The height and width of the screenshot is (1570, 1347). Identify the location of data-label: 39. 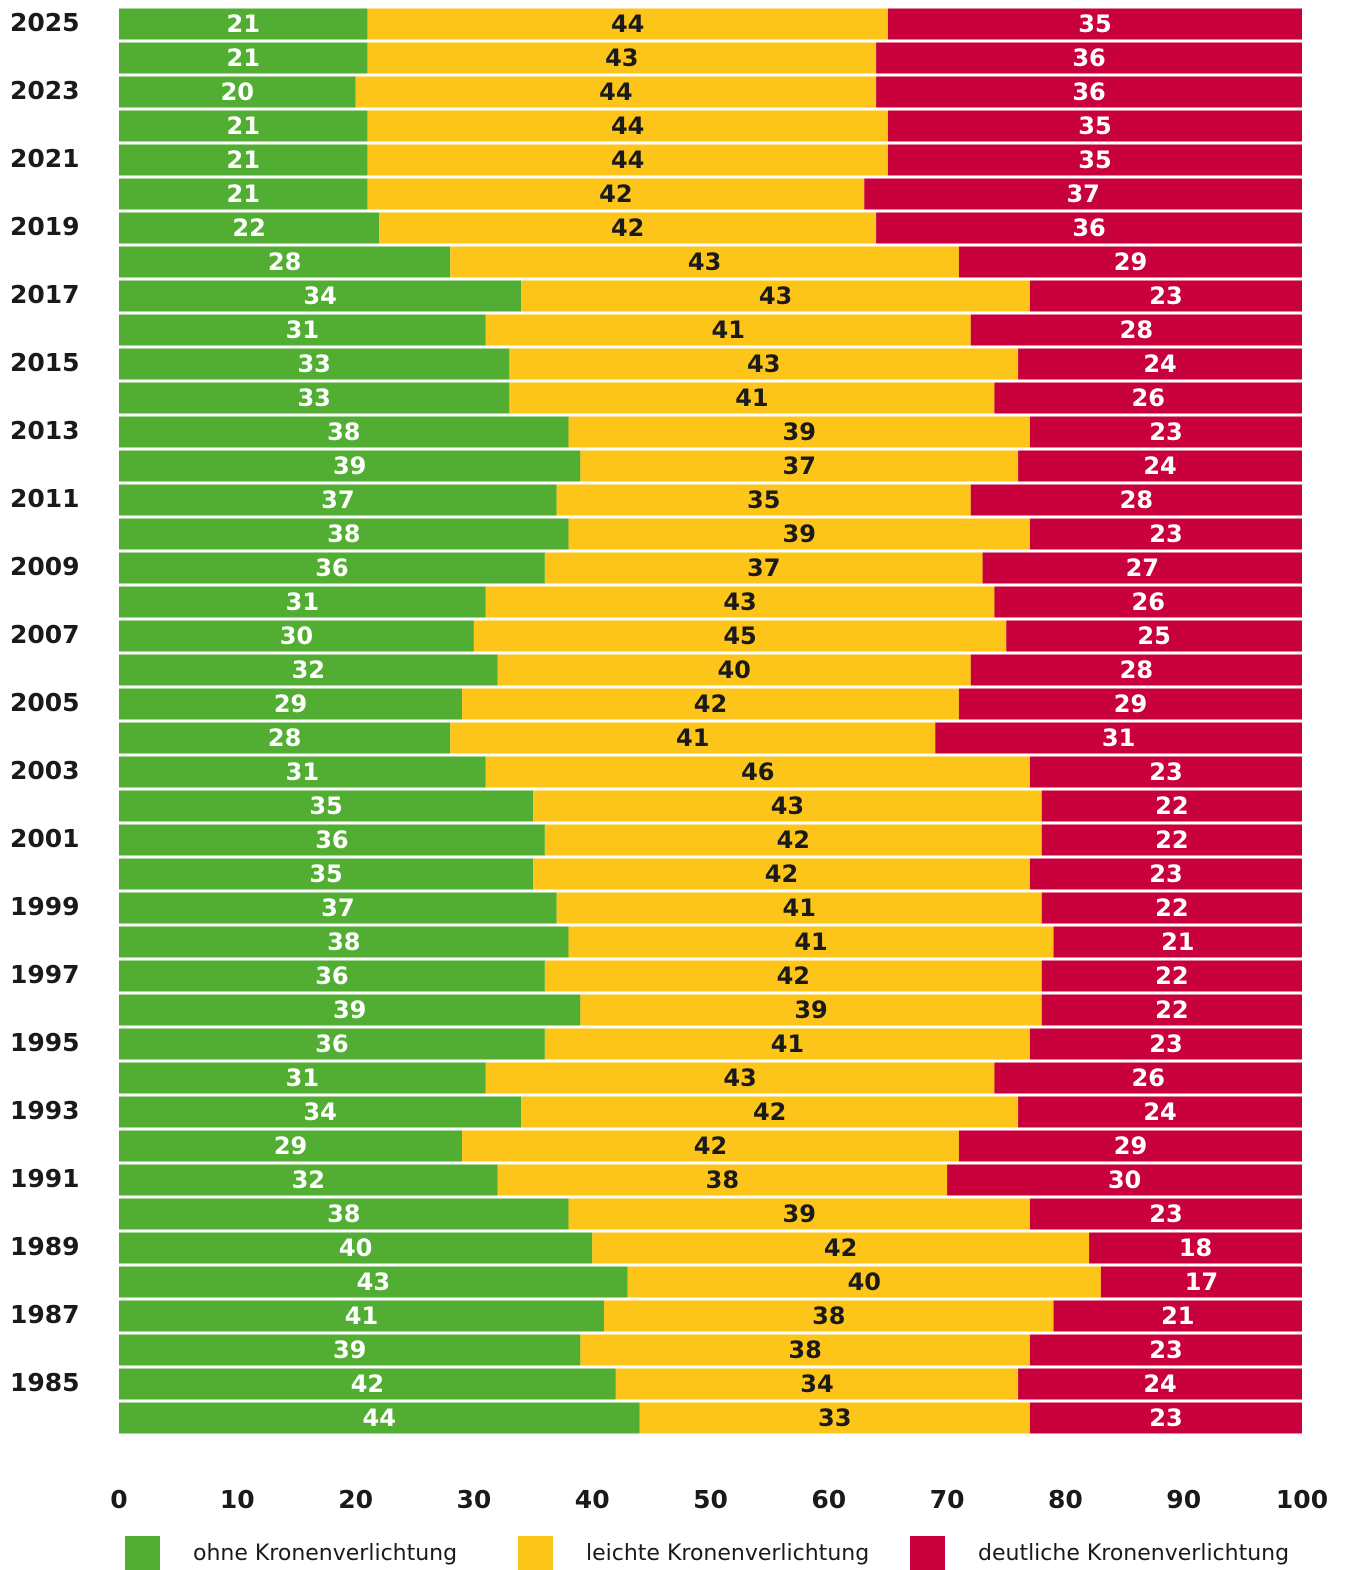
(349, 1350).